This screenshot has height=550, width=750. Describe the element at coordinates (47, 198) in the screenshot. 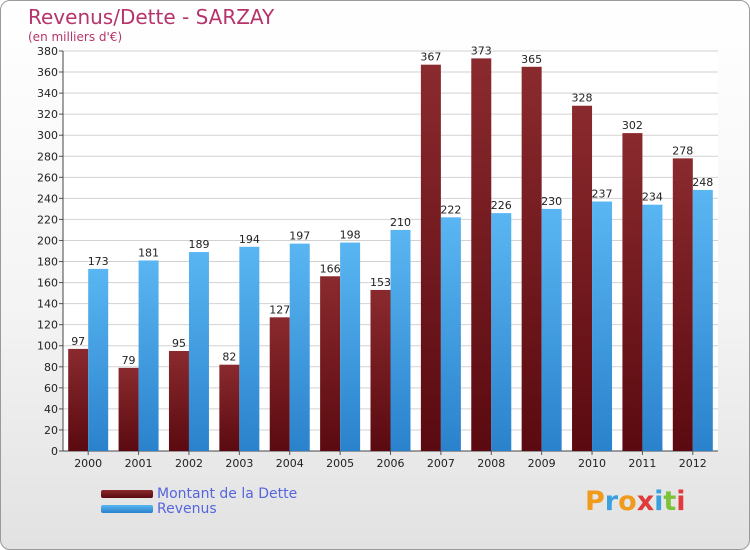

I see `y-tick-label: 240` at that location.